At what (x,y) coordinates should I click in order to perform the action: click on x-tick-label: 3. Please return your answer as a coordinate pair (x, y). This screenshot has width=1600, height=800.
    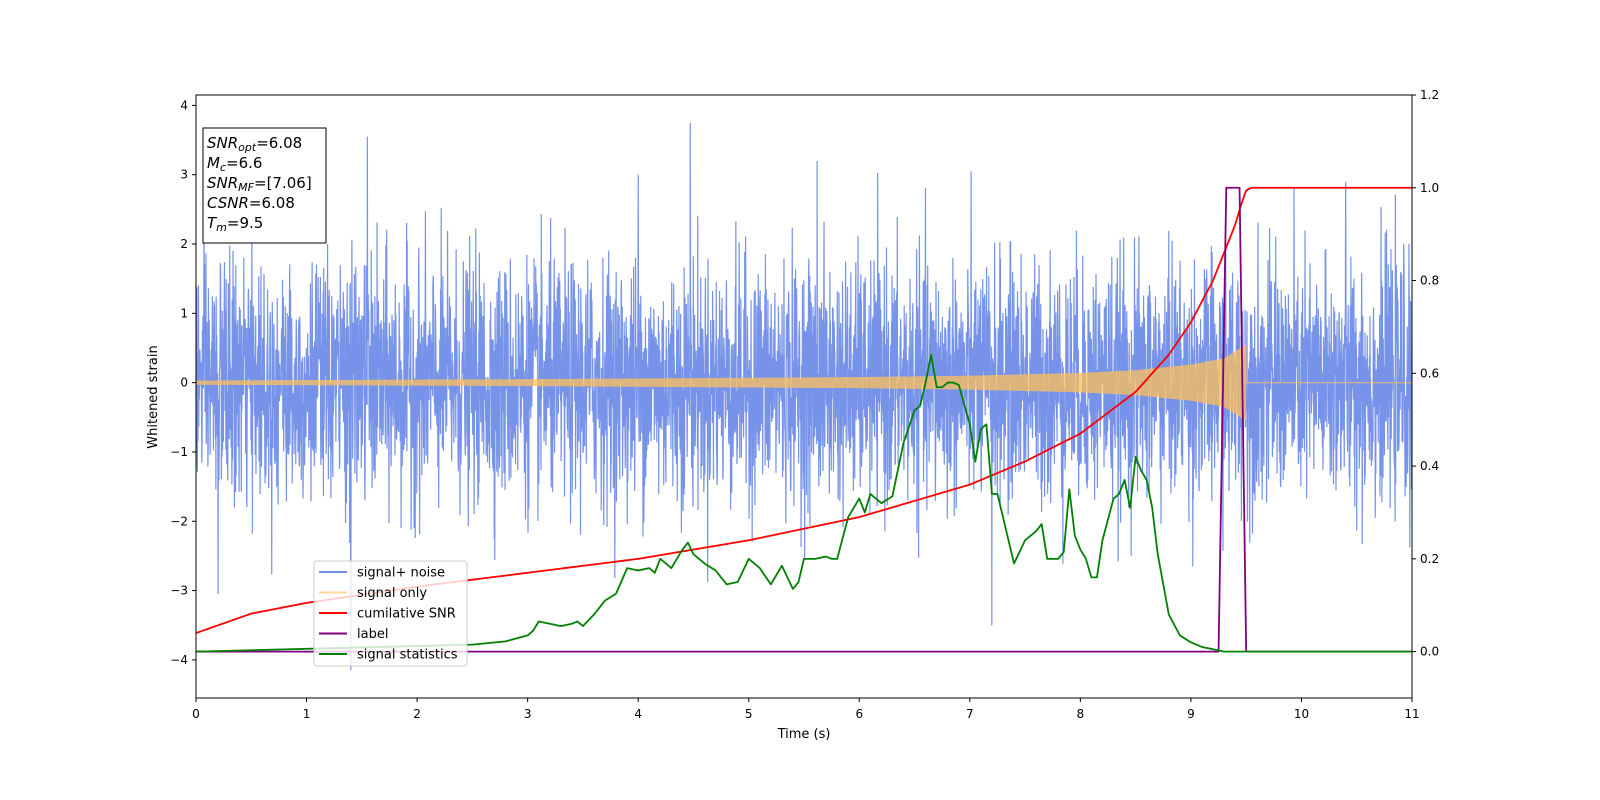
    Looking at the image, I should click on (528, 714).